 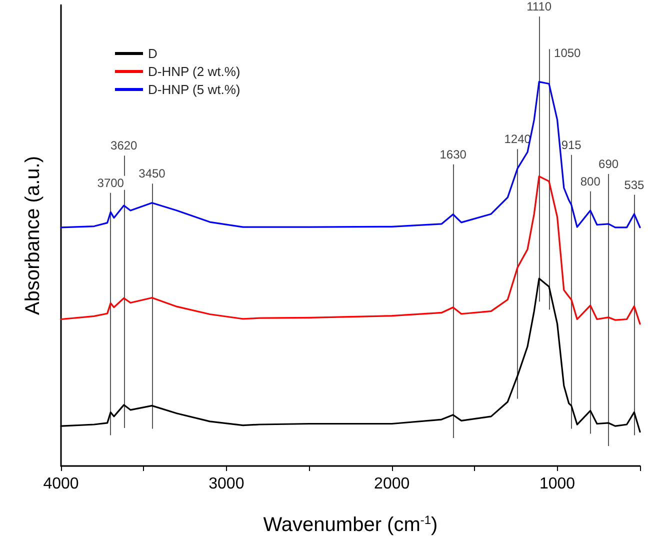 What do you see at coordinates (634, 185) in the screenshot?
I see `ref-line-label: 535` at bounding box center [634, 185].